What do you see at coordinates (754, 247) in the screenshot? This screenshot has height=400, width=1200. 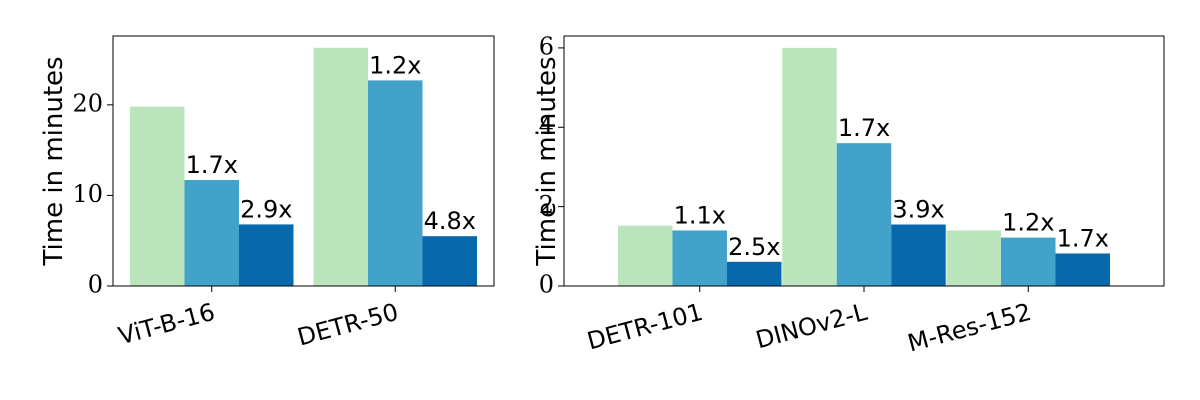 I see `bar-value-label: 2.5x` at bounding box center [754, 247].